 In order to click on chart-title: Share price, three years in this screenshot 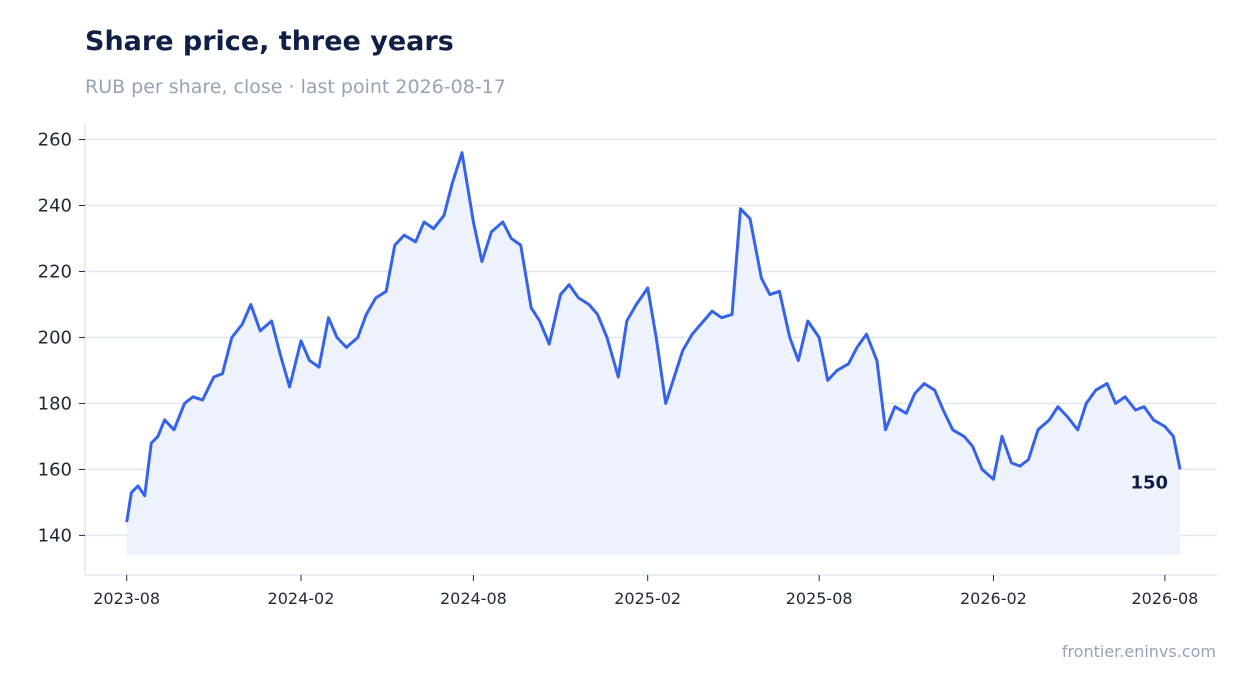, I will do `click(269, 41)`.